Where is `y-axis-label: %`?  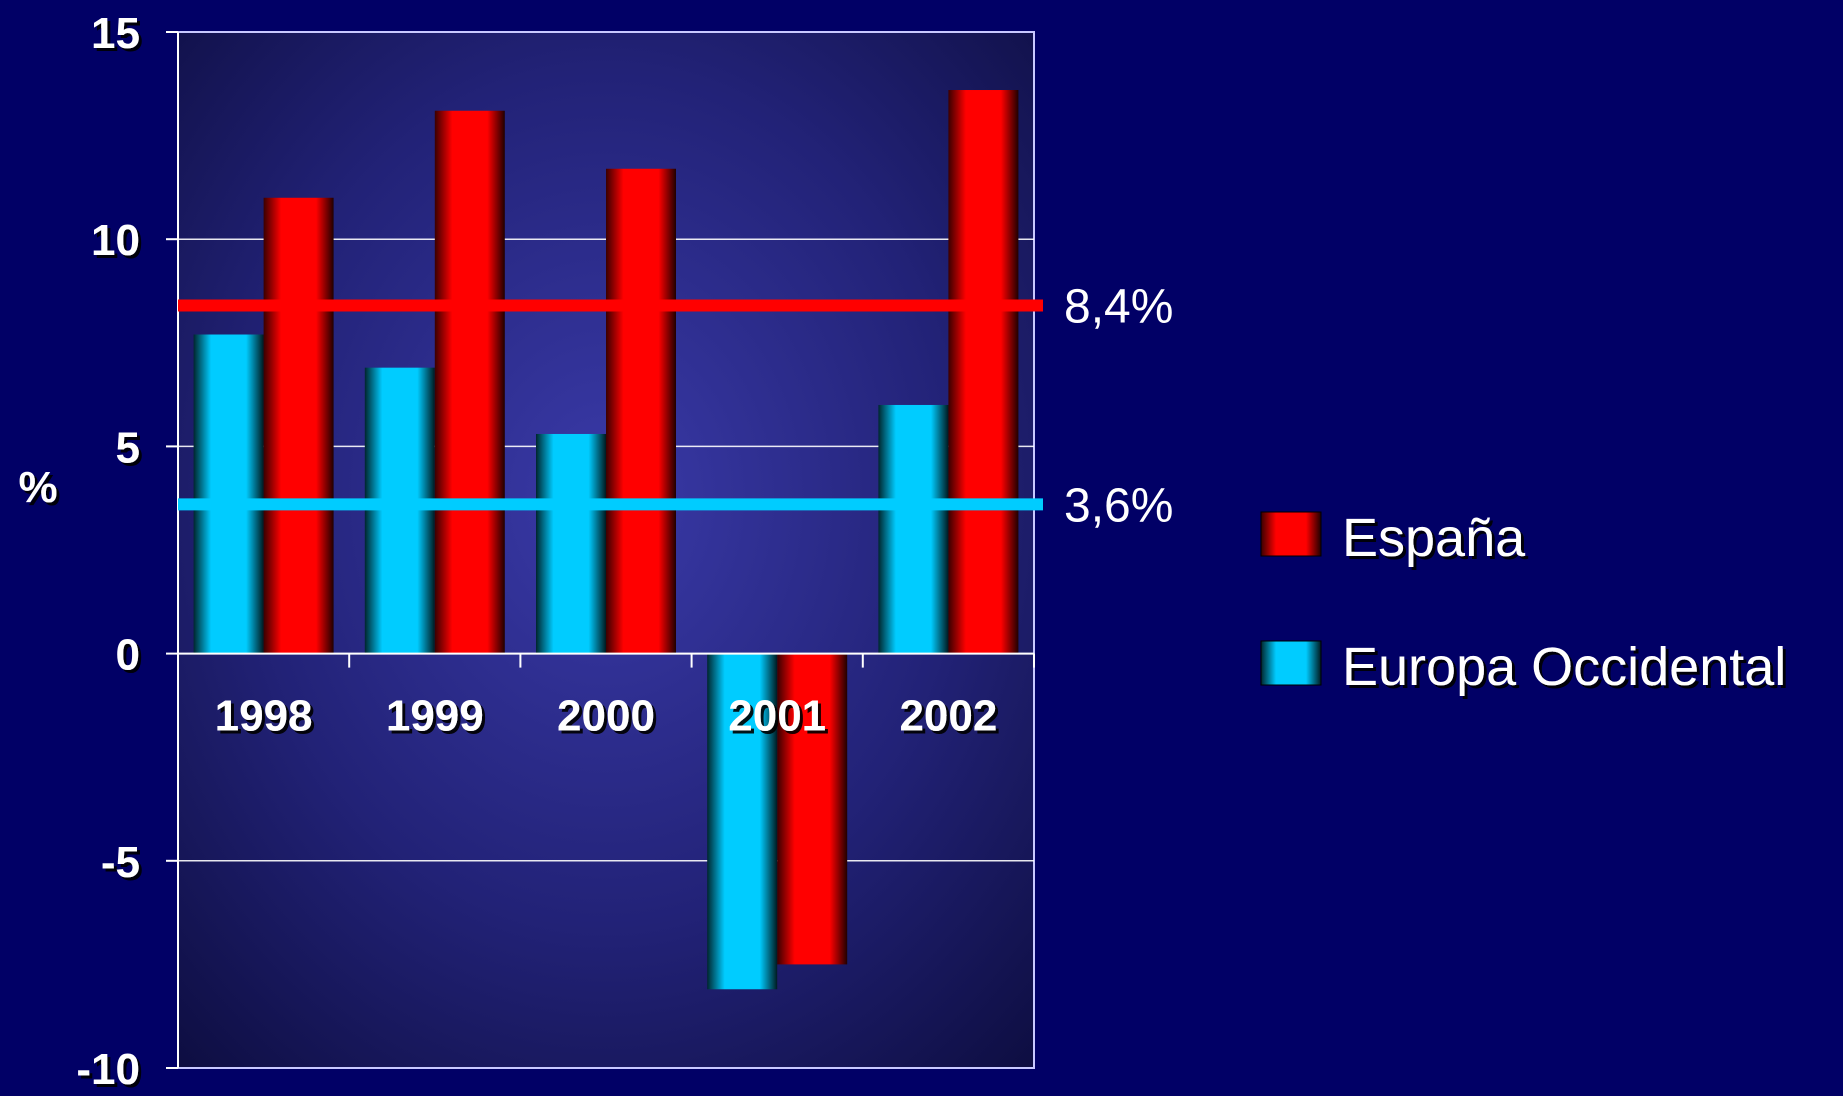 y-axis-label: % is located at coordinates (37, 487).